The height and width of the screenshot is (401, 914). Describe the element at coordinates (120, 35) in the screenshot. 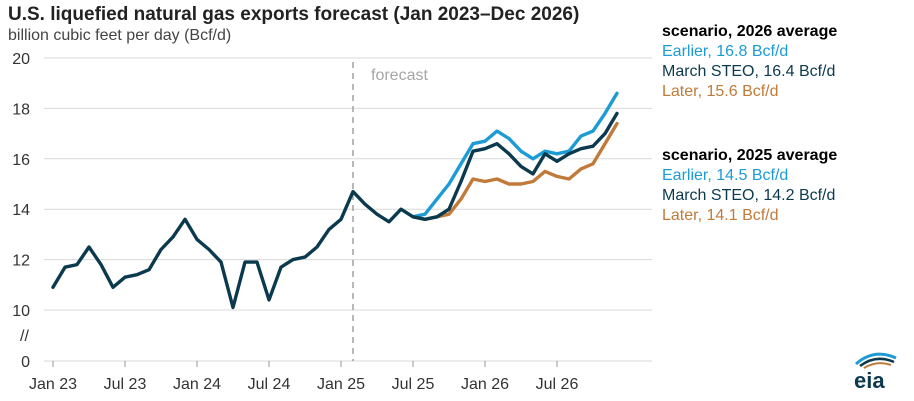

I see `chart-subtitle: billion cubic feet per day (Bcf/d)` at that location.